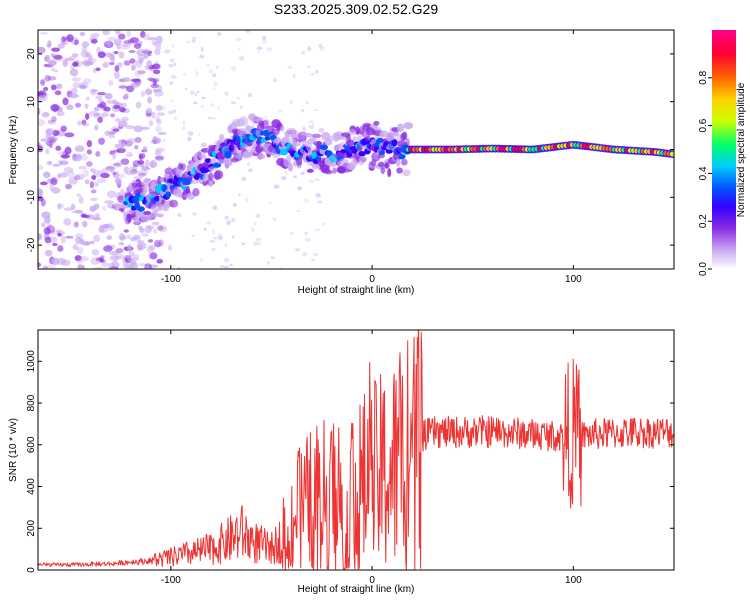 This screenshot has width=750, height=600. What do you see at coordinates (741, 149) in the screenshot?
I see `colorbar-label: Normalized spectral amplitude` at bounding box center [741, 149].